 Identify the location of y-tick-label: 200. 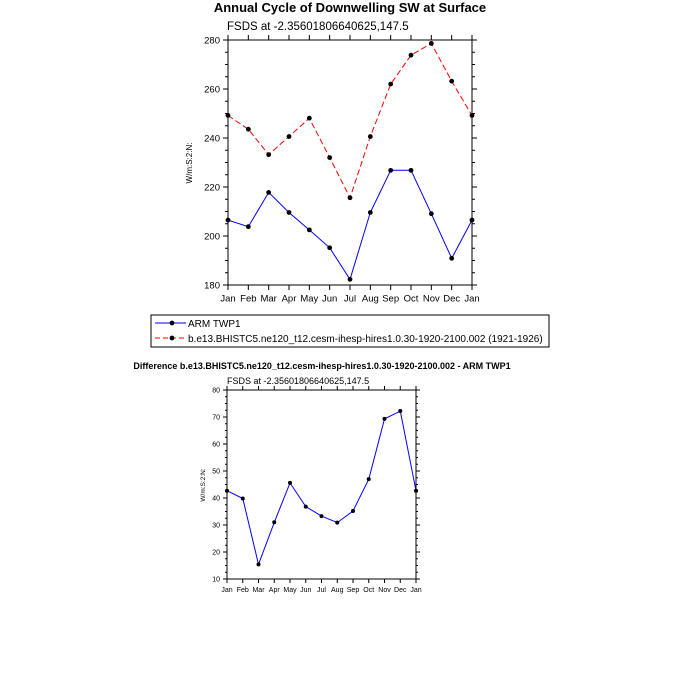
(212, 236).